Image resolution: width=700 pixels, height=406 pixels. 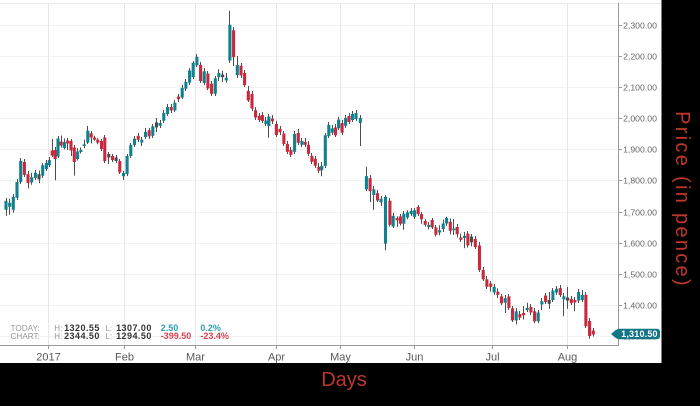 I want to click on svg-text: 1,600.00, so click(x=640, y=244).